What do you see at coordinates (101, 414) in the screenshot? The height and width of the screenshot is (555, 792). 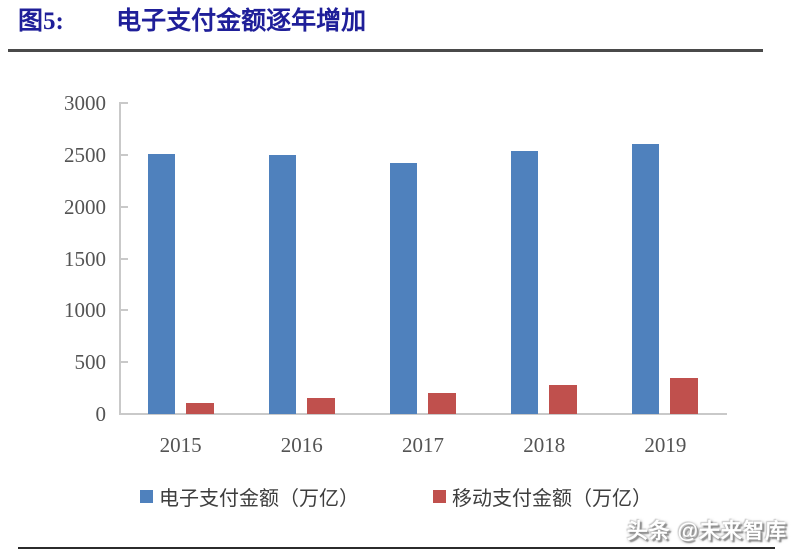 I see `y-axis-tick-label: 0` at bounding box center [101, 414].